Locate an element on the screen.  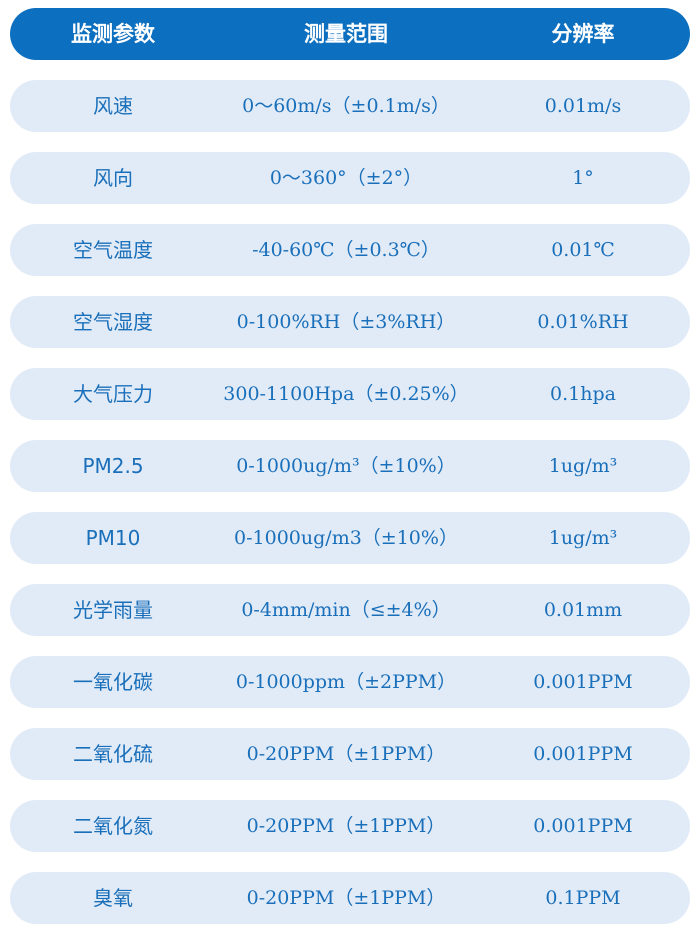
cell-resolution: 0.01℃ is located at coordinates (583, 250).